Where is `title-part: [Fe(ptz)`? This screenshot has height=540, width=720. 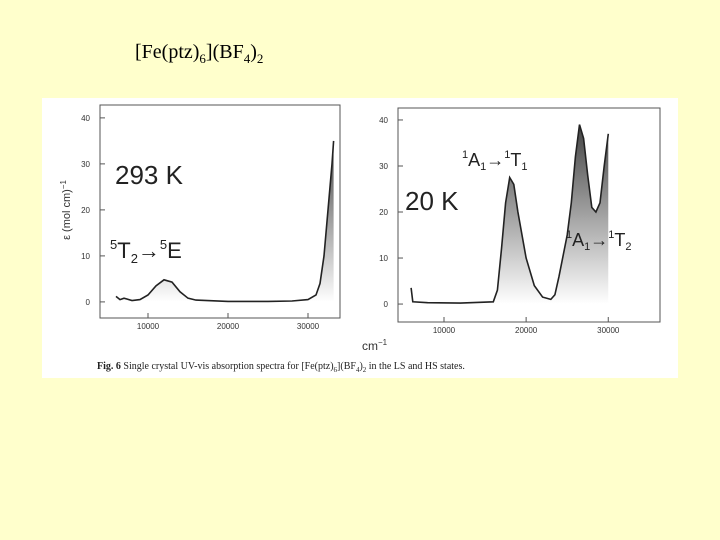
title-part: [Fe(ptz) is located at coordinates (167, 52).